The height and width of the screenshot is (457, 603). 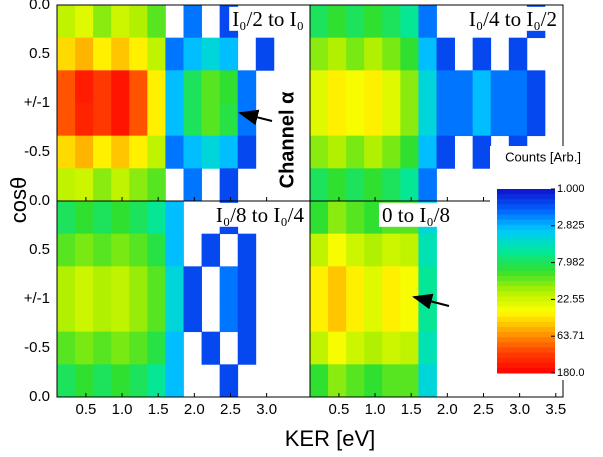 What do you see at coordinates (543, 156) in the screenshot?
I see `colorbar-label: Counts [Arb.]` at bounding box center [543, 156].